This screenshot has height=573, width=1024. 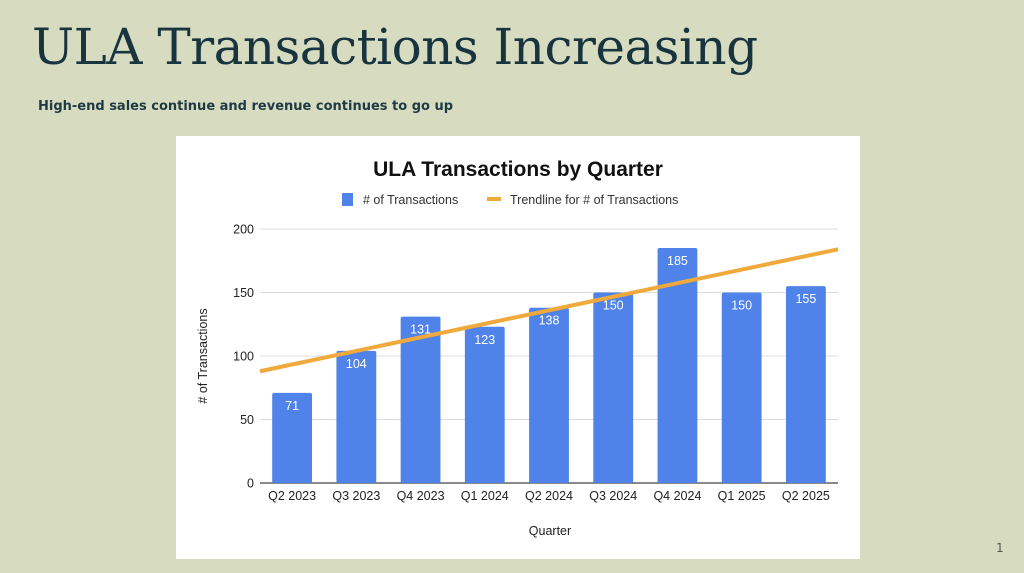 What do you see at coordinates (410, 200) in the screenshot?
I see `legend-label-bars: # of Transactions` at bounding box center [410, 200].